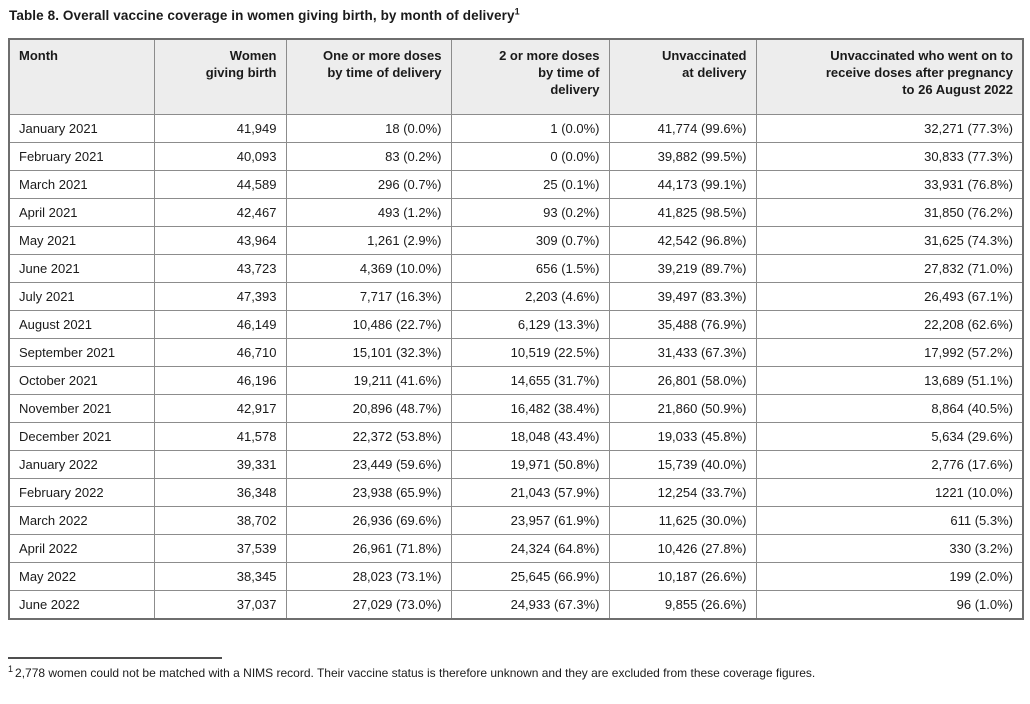 The image size is (1030, 704). Describe the element at coordinates (530, 380) in the screenshot. I see `cell-two-or-more-doses: 14,655 (31.7%)` at that location.